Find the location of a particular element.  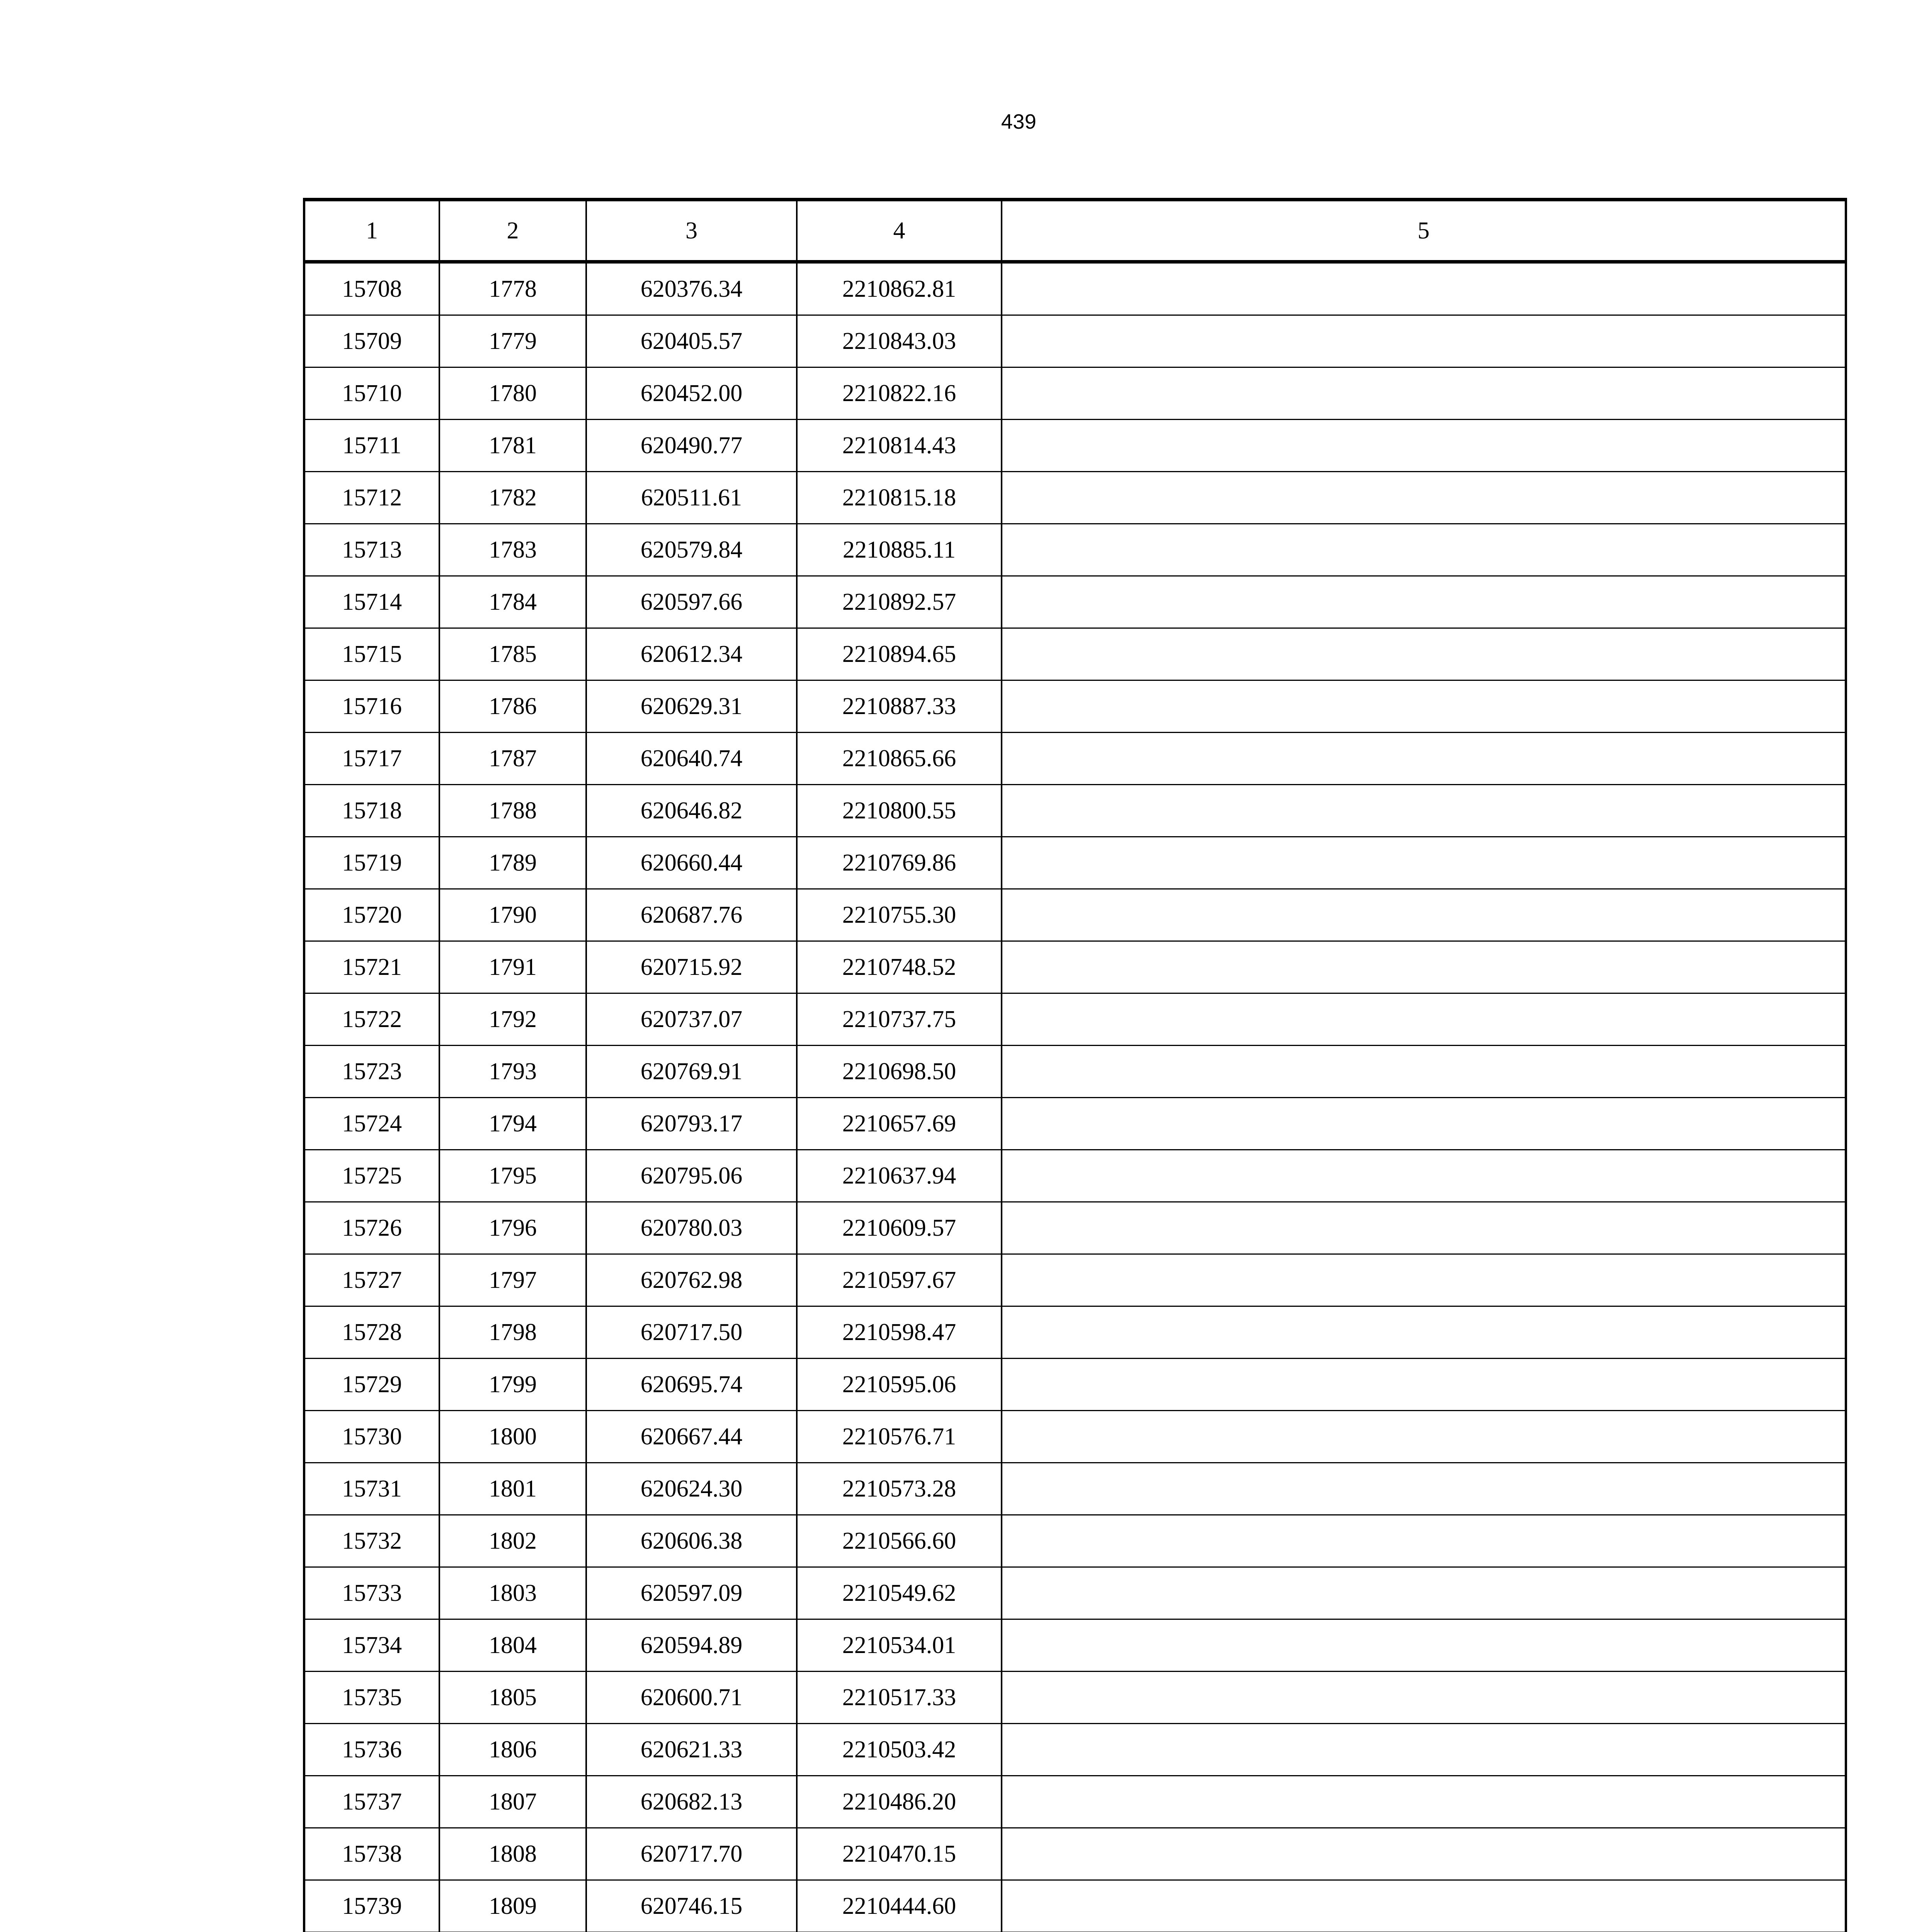

cell-point-number: 1795 is located at coordinates (513, 1176).